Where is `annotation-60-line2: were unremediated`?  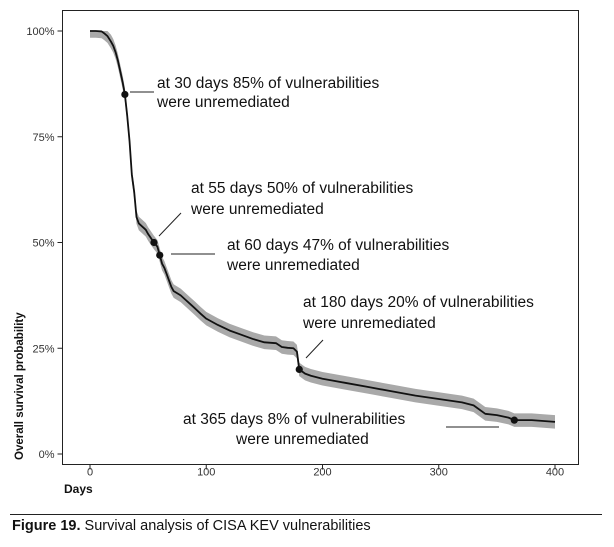
annotation-60-line2: were unremediated is located at coordinates (293, 265).